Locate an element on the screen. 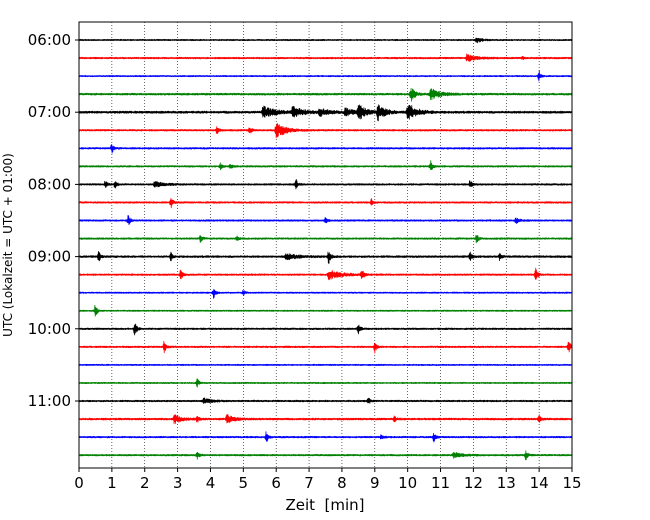  x-tick-label: 2 is located at coordinates (145, 483).